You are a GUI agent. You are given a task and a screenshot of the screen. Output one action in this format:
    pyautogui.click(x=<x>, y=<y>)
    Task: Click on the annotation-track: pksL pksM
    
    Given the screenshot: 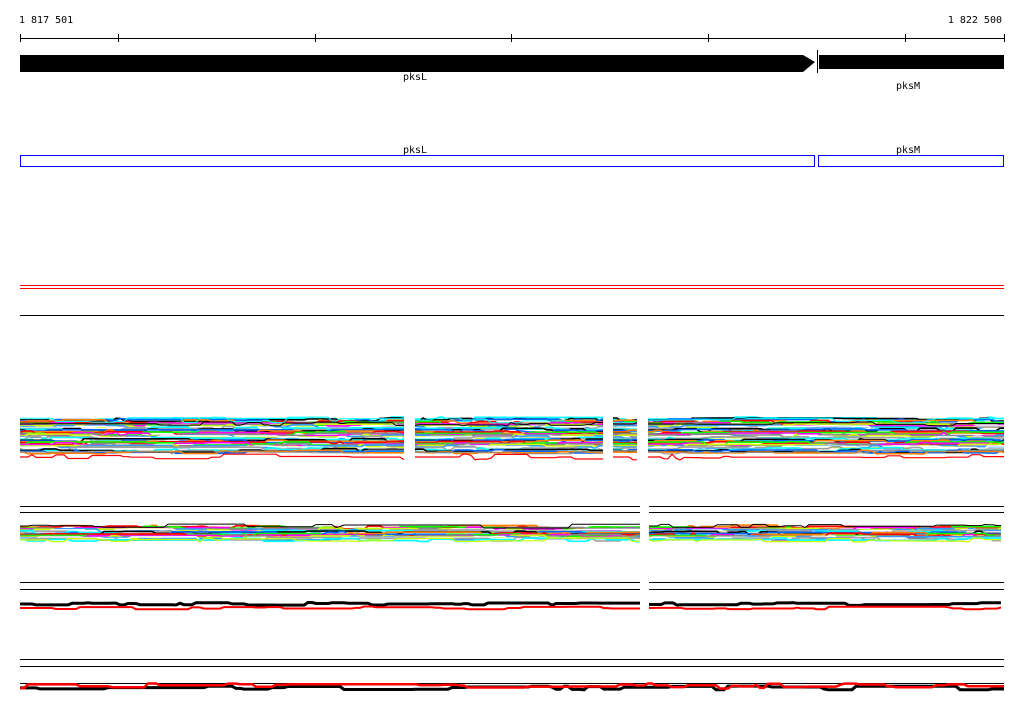 What is the action you would take?
    pyautogui.click(x=512, y=156)
    